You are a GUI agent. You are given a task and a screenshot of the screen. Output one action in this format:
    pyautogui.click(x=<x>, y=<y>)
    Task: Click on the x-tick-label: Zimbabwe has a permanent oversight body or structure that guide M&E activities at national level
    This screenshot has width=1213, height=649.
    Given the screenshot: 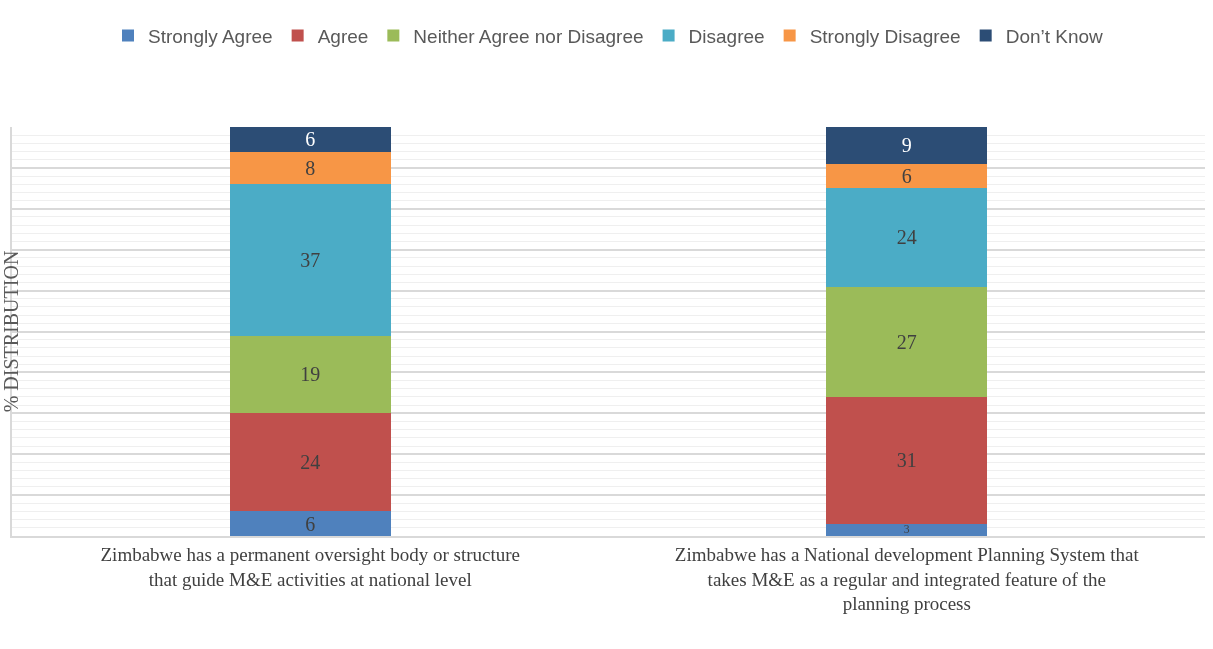 What is the action you would take?
    pyautogui.click(x=310, y=566)
    